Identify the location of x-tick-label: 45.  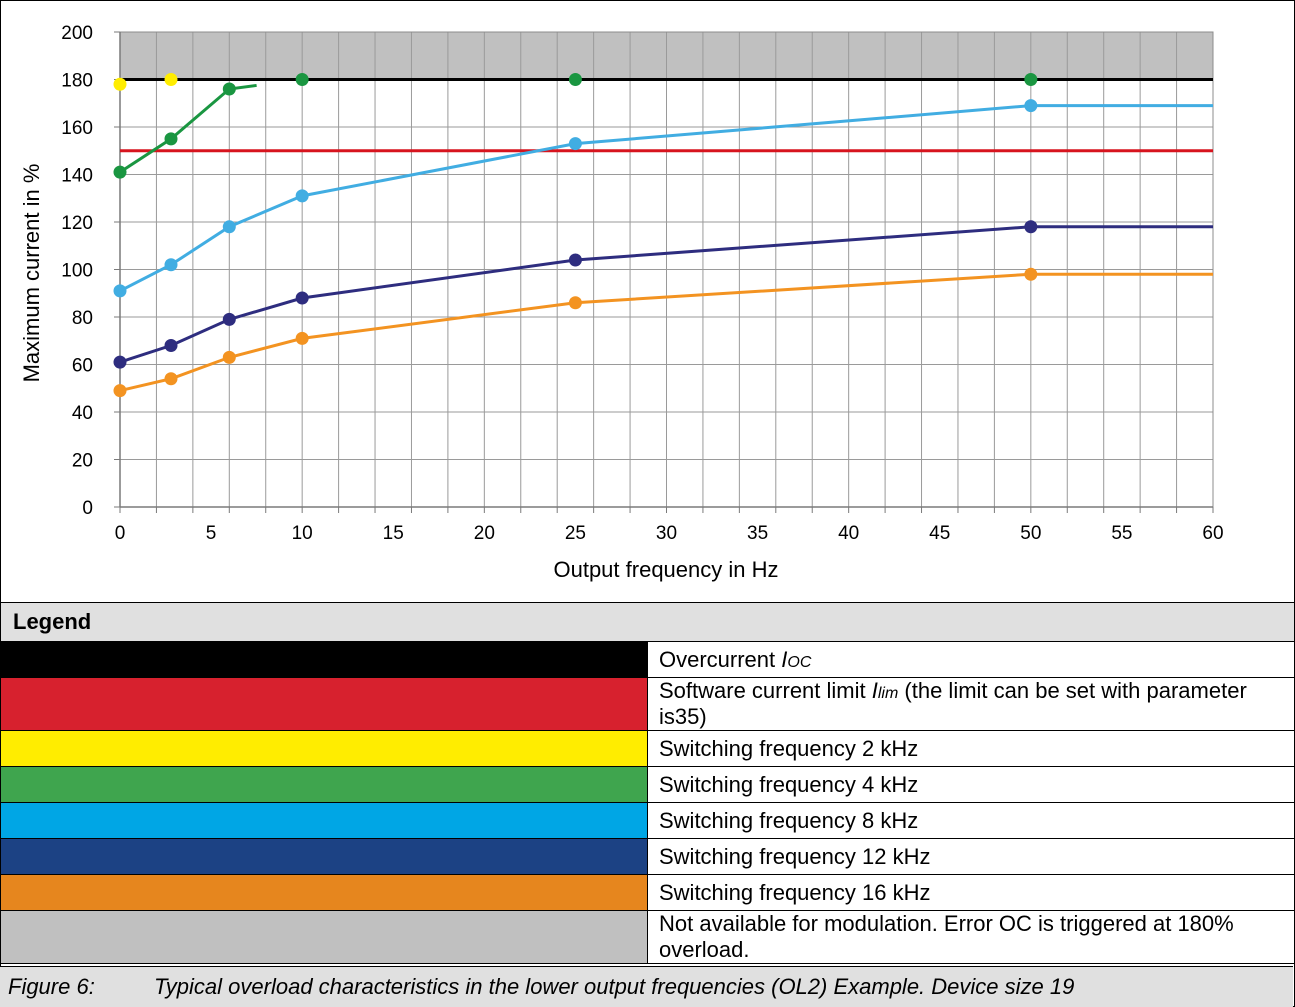
(939, 533).